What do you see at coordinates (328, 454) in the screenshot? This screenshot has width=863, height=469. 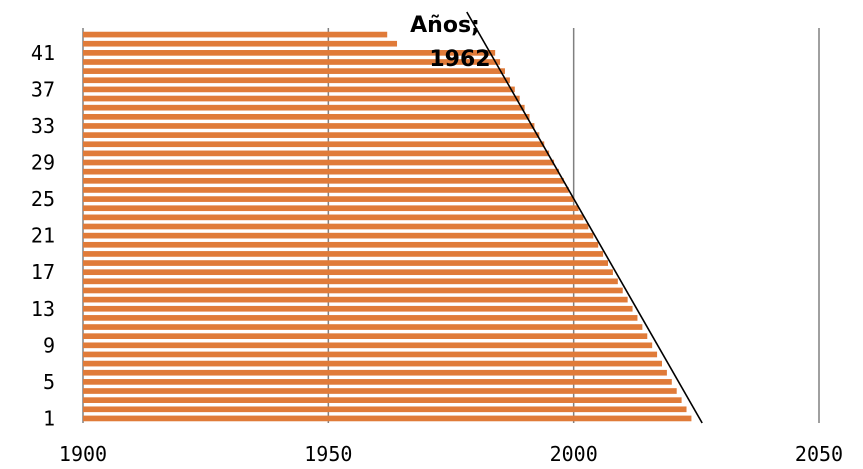 I see `x-tick-1950: 1950` at bounding box center [328, 454].